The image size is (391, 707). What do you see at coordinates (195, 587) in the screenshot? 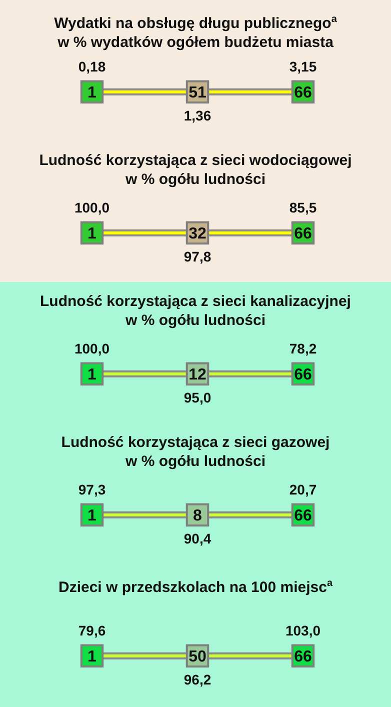
I see `text: Dzieci w przedszkolach na 100 miejsc$^{a}$` at bounding box center [195, 587].